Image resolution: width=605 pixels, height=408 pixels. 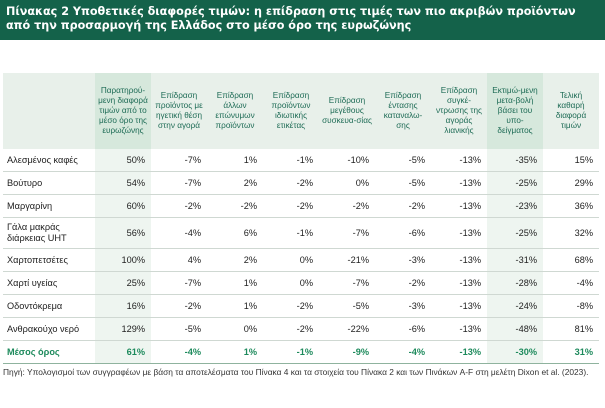 What do you see at coordinates (123, 329) in the screenshot?
I see `cell-value: 129%` at bounding box center [123, 329].